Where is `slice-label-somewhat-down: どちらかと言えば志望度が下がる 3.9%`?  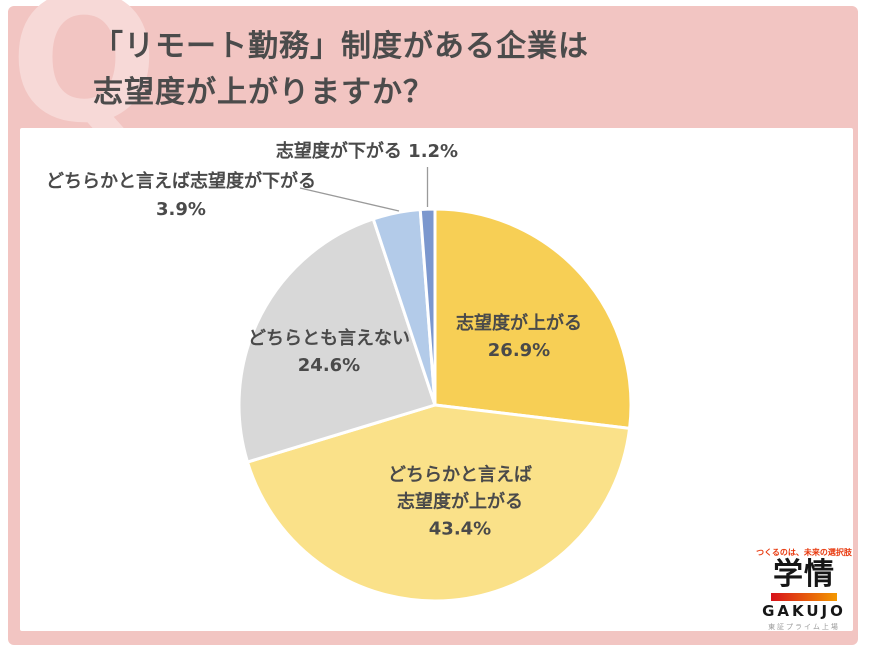
slice-label-somewhat-down: どちらかと言えば志望度が下がる 3.9% is located at coordinates (181, 196).